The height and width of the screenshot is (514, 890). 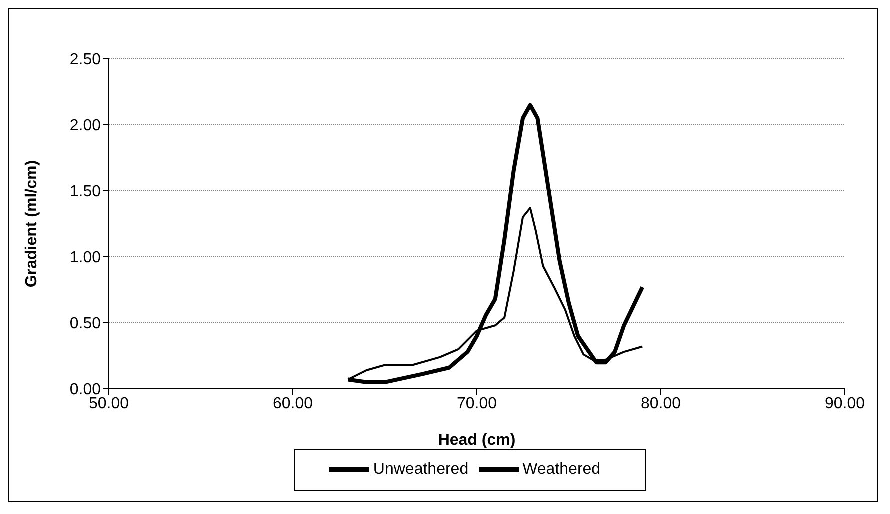 What do you see at coordinates (86, 60) in the screenshot?
I see `y-tick-label: 2.50` at bounding box center [86, 60].